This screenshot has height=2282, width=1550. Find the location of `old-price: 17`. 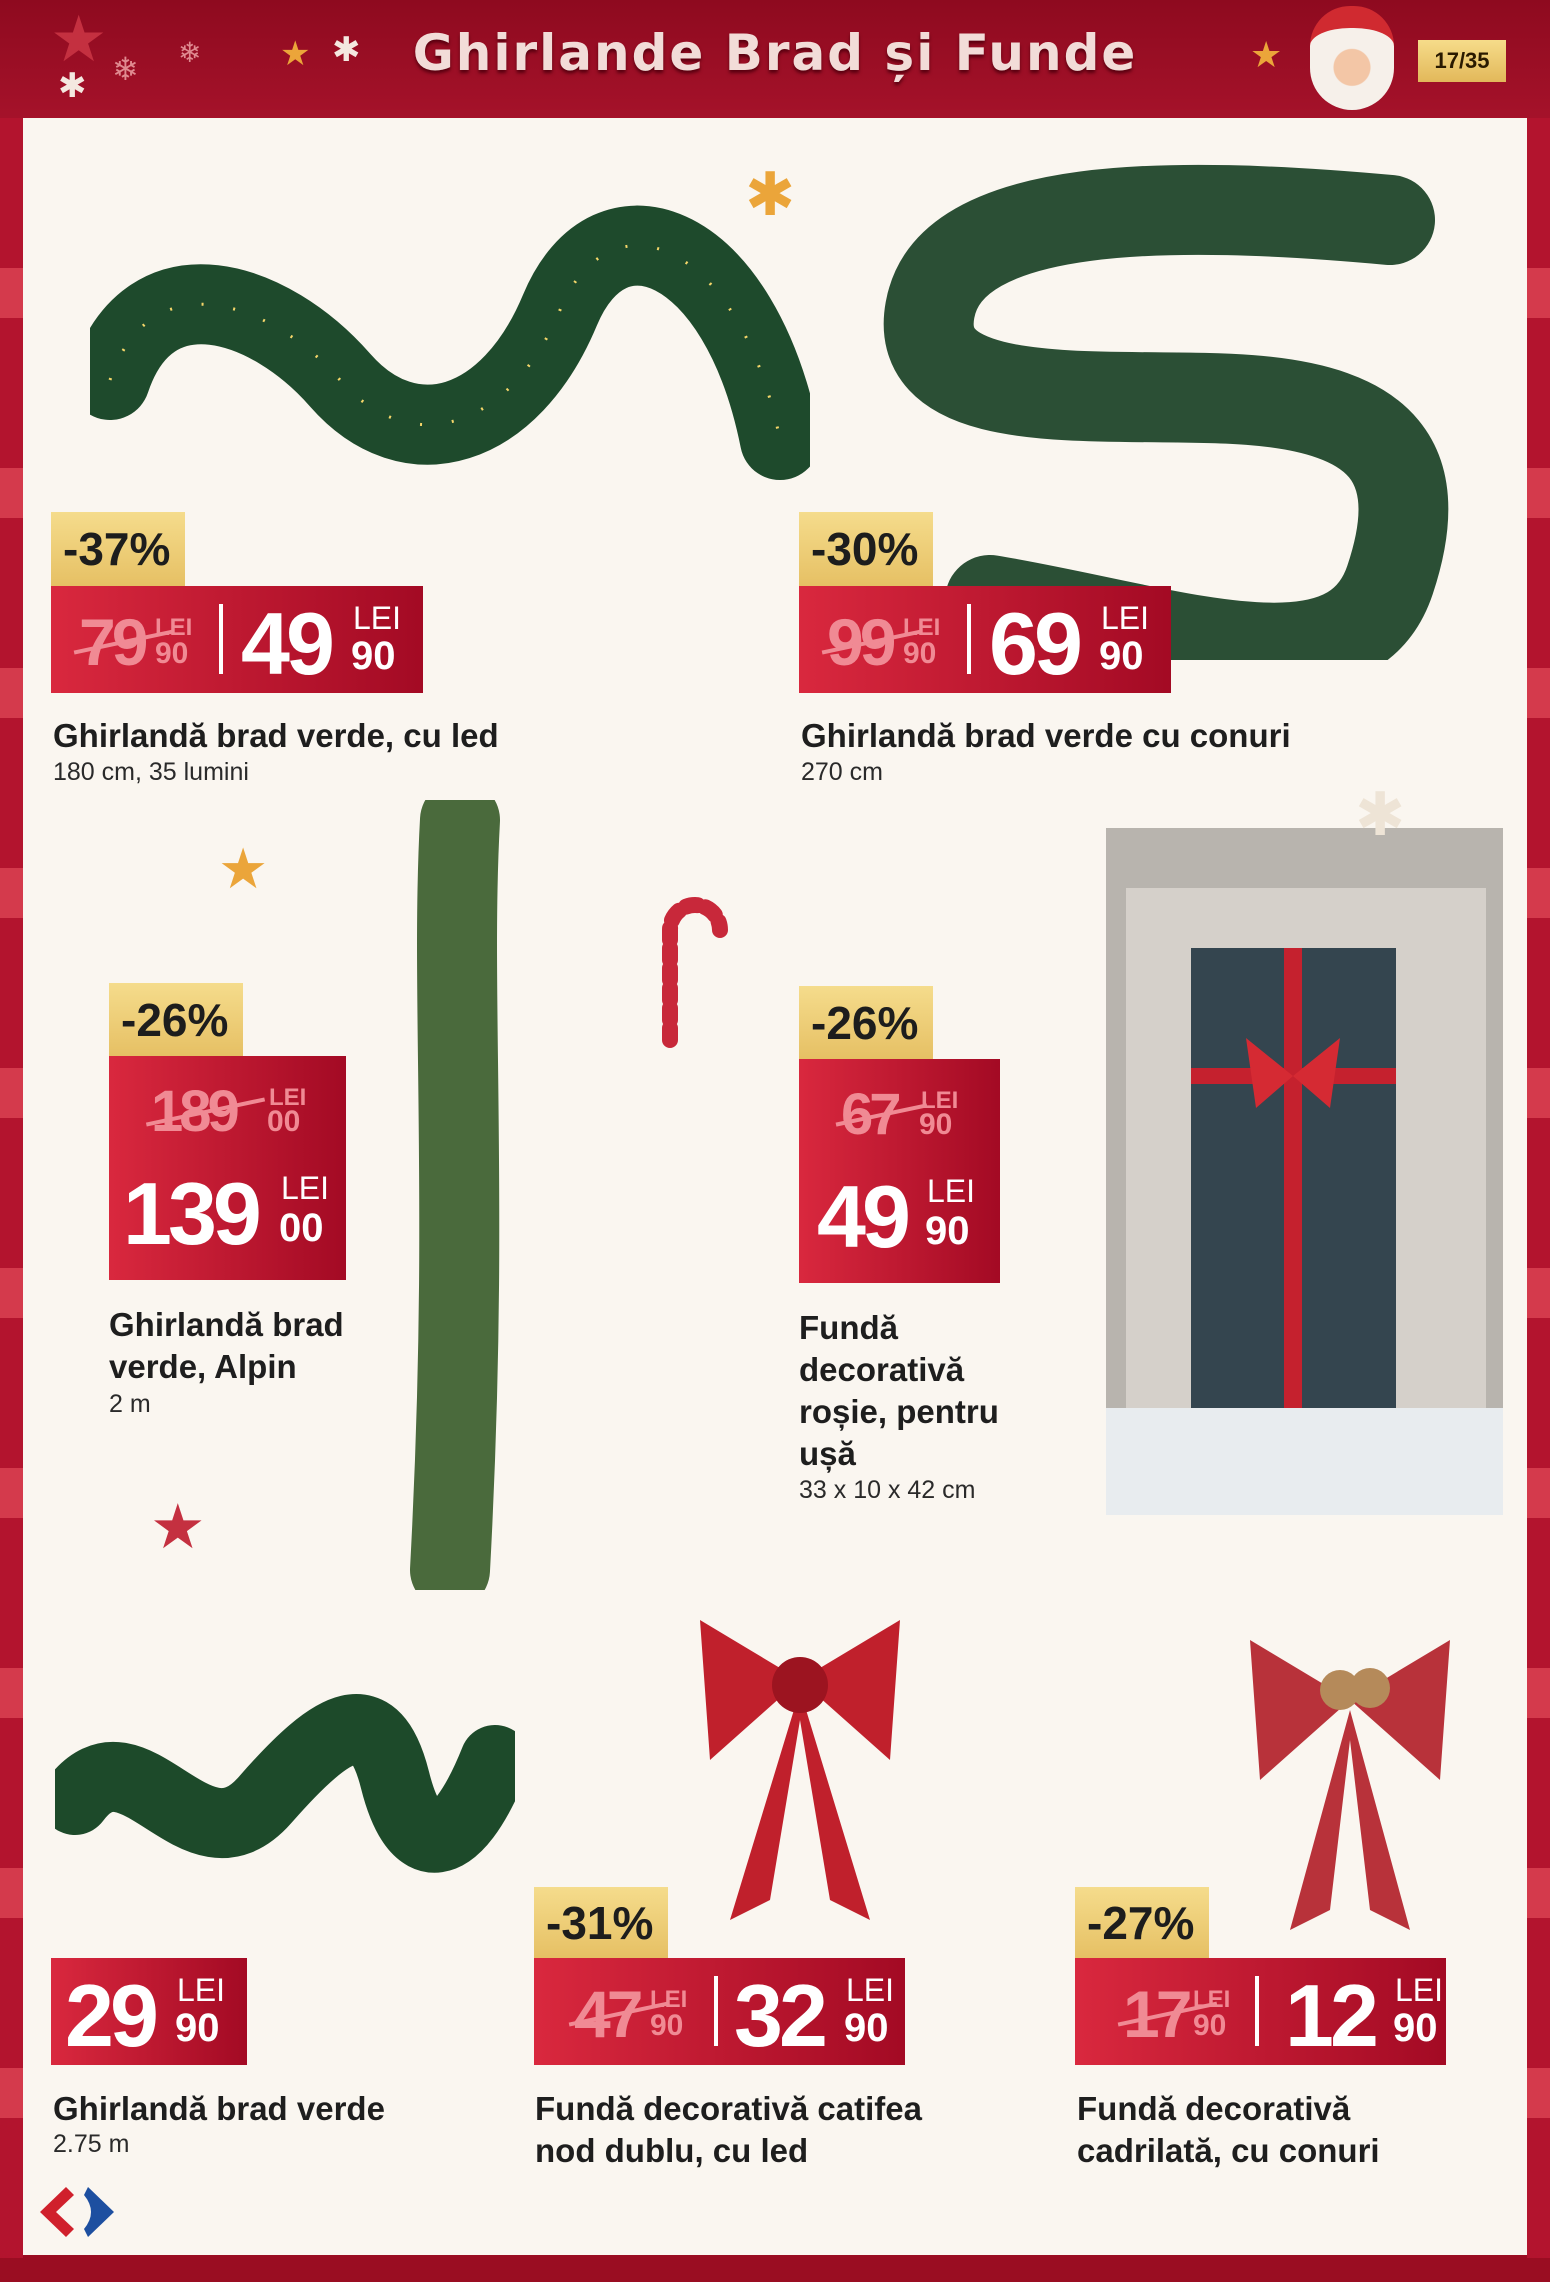

old-price: 17 is located at coordinates (1167, 2014).